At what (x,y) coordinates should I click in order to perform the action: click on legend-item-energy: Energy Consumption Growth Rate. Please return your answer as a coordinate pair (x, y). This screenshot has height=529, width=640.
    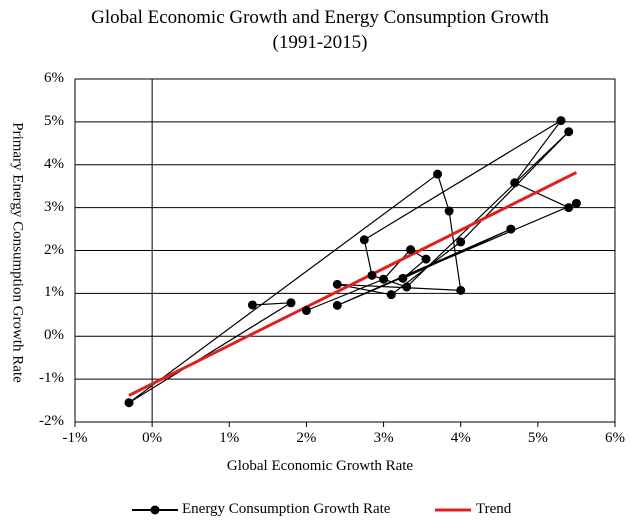
    Looking at the image, I should click on (260, 509).